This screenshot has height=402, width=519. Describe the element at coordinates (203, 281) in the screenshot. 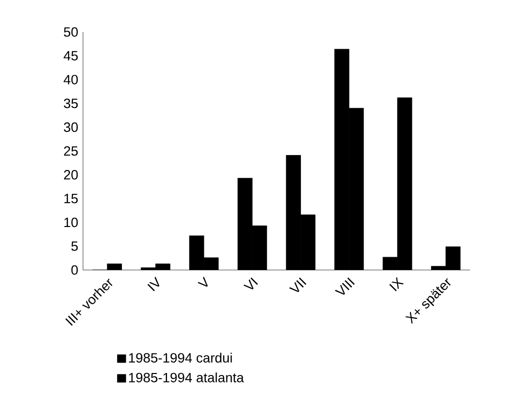

I see `x-tick-label: V` at that location.